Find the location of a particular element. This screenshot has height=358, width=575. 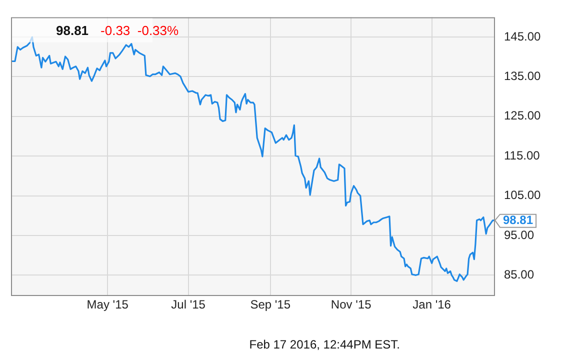

annotation: 98.81 is located at coordinates (518, 220).